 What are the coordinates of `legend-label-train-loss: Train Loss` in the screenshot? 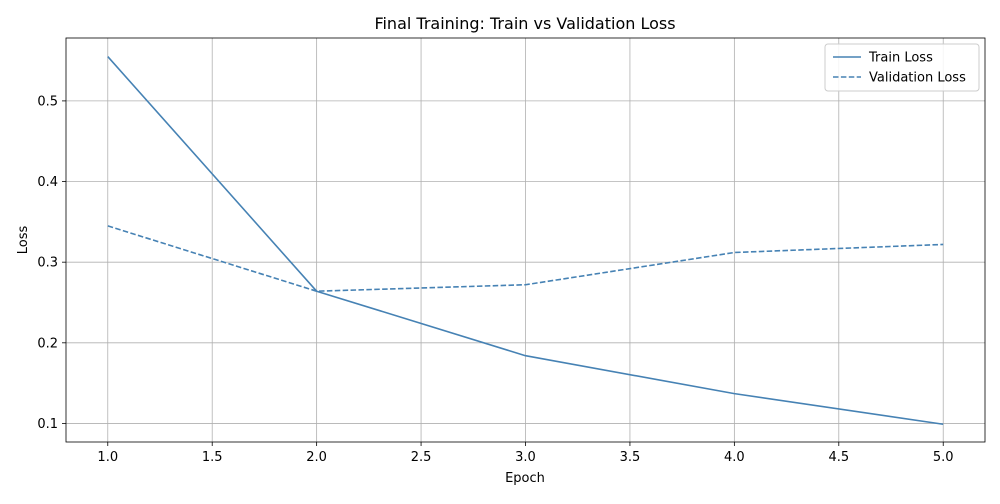 It's located at (900, 58).